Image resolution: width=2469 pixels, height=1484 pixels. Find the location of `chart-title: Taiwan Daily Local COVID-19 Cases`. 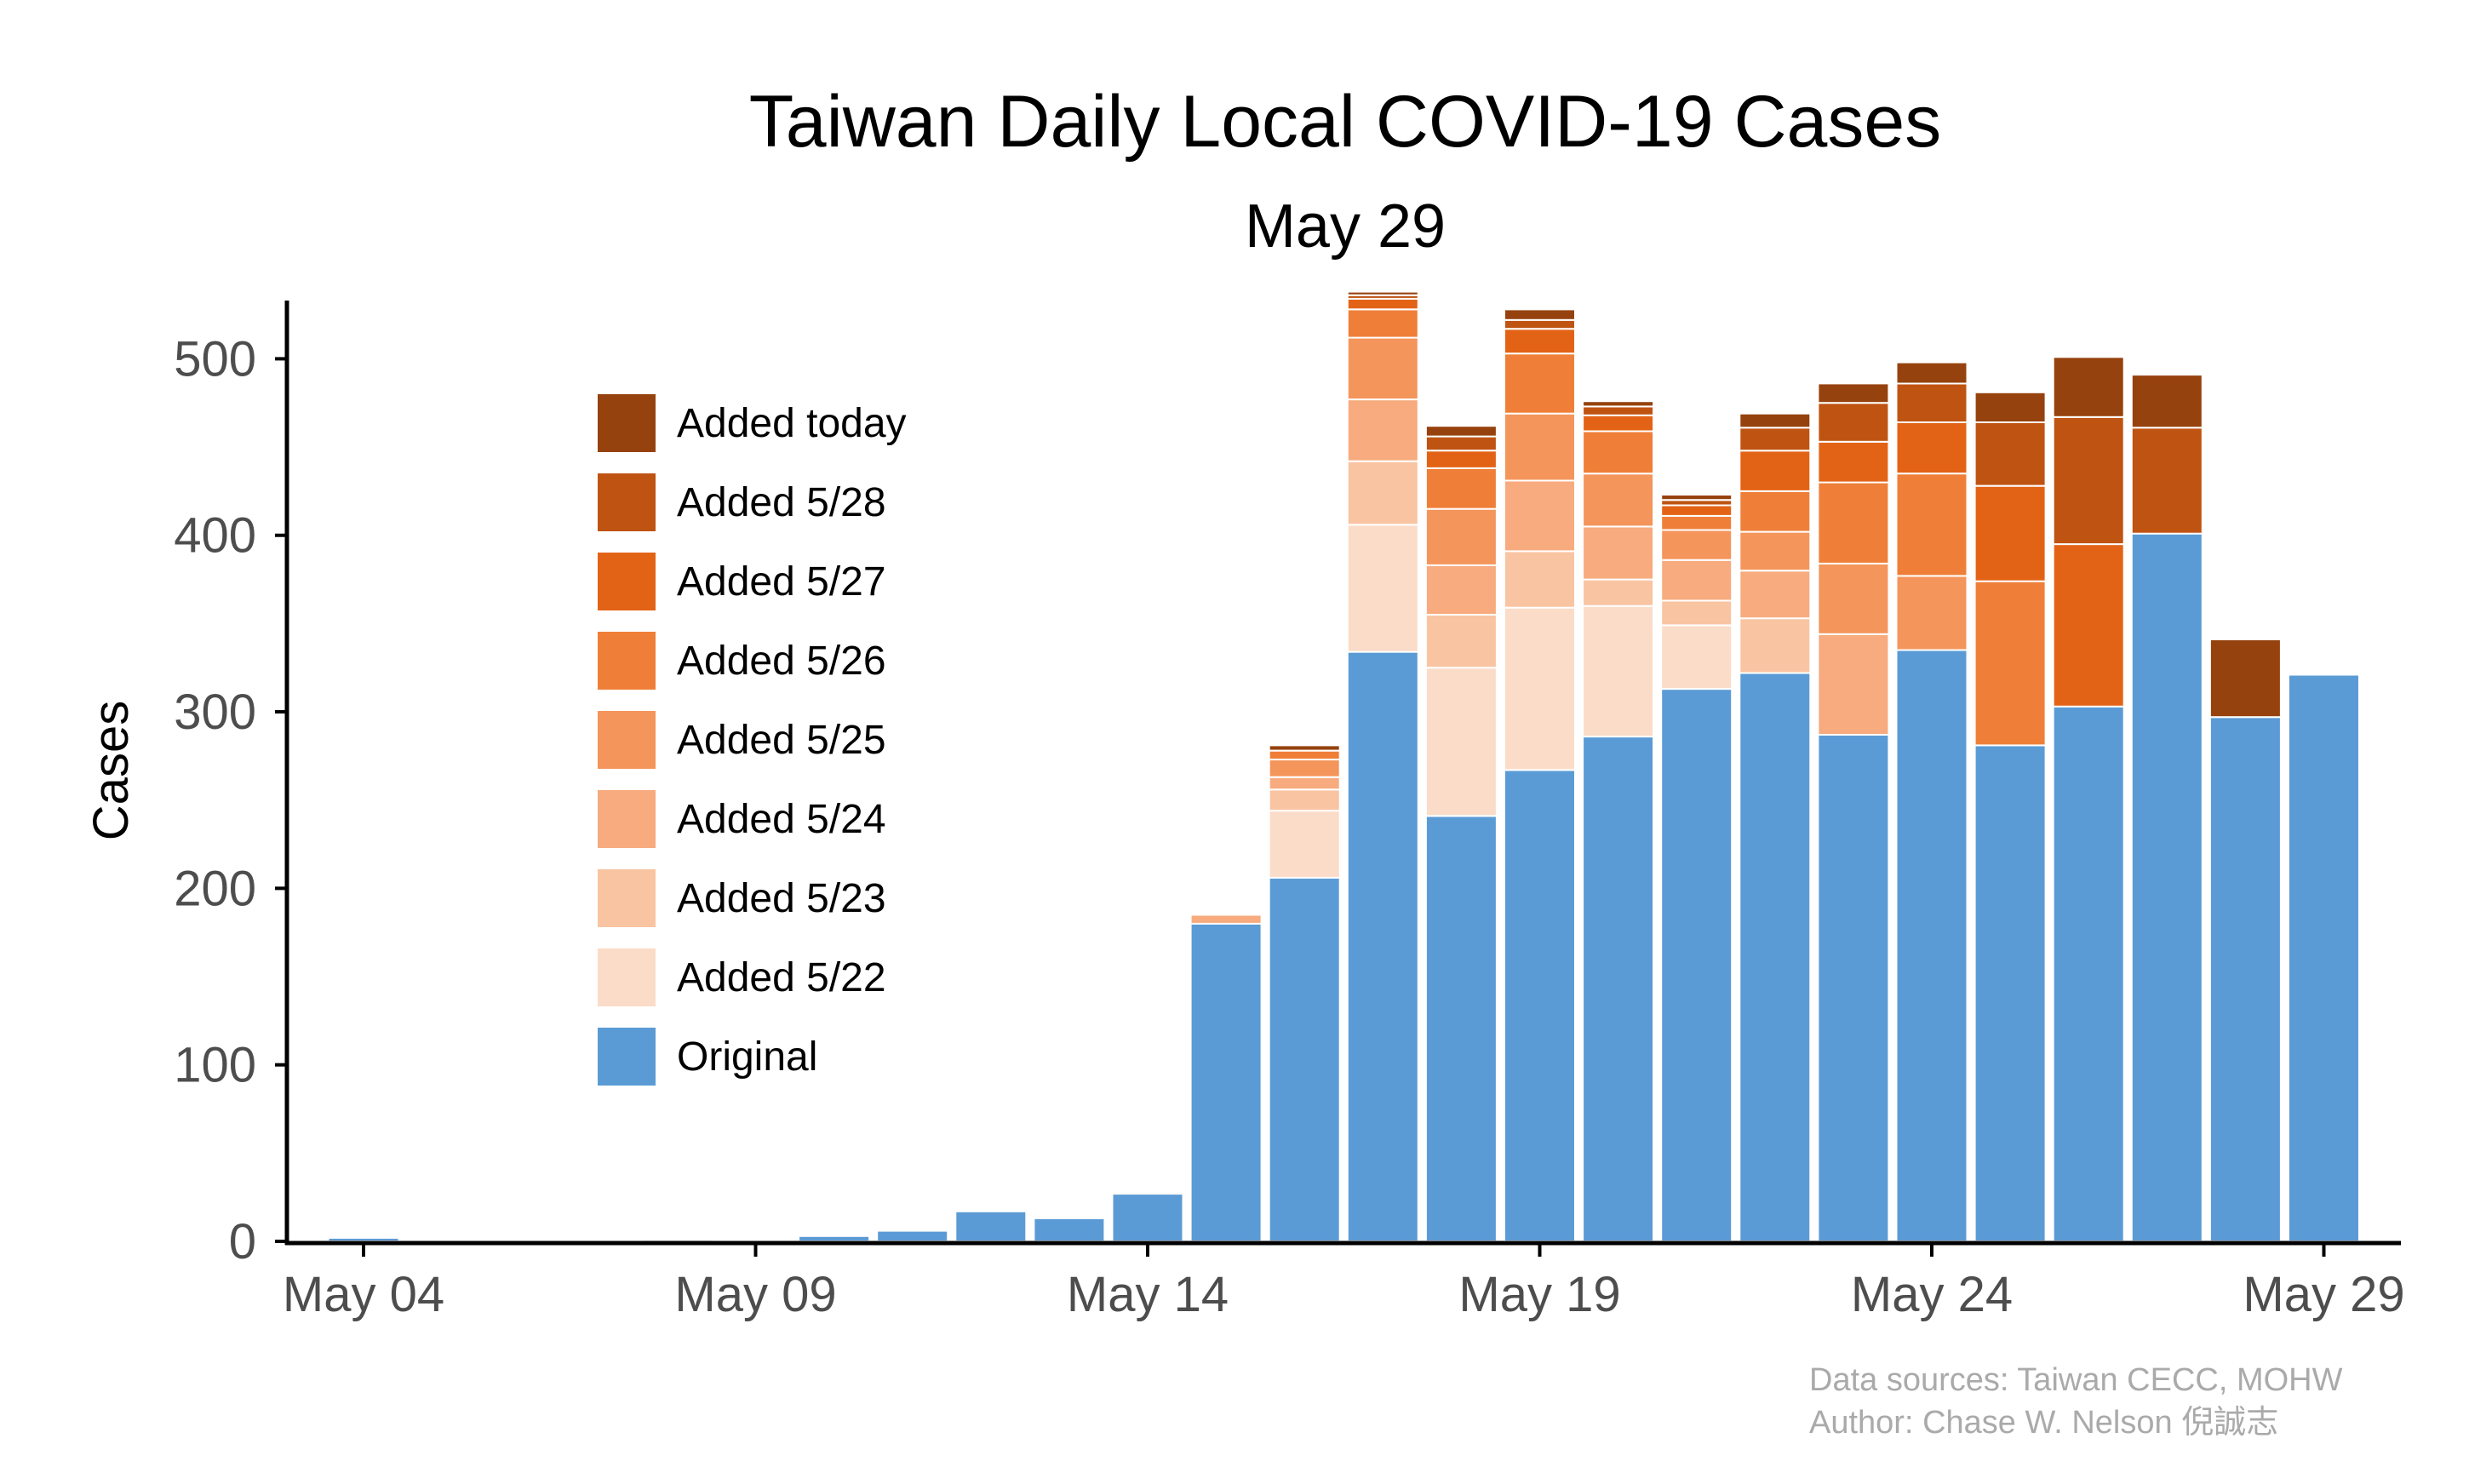

chart-title: Taiwan Daily Local COVID-19 Cases is located at coordinates (1345, 122).